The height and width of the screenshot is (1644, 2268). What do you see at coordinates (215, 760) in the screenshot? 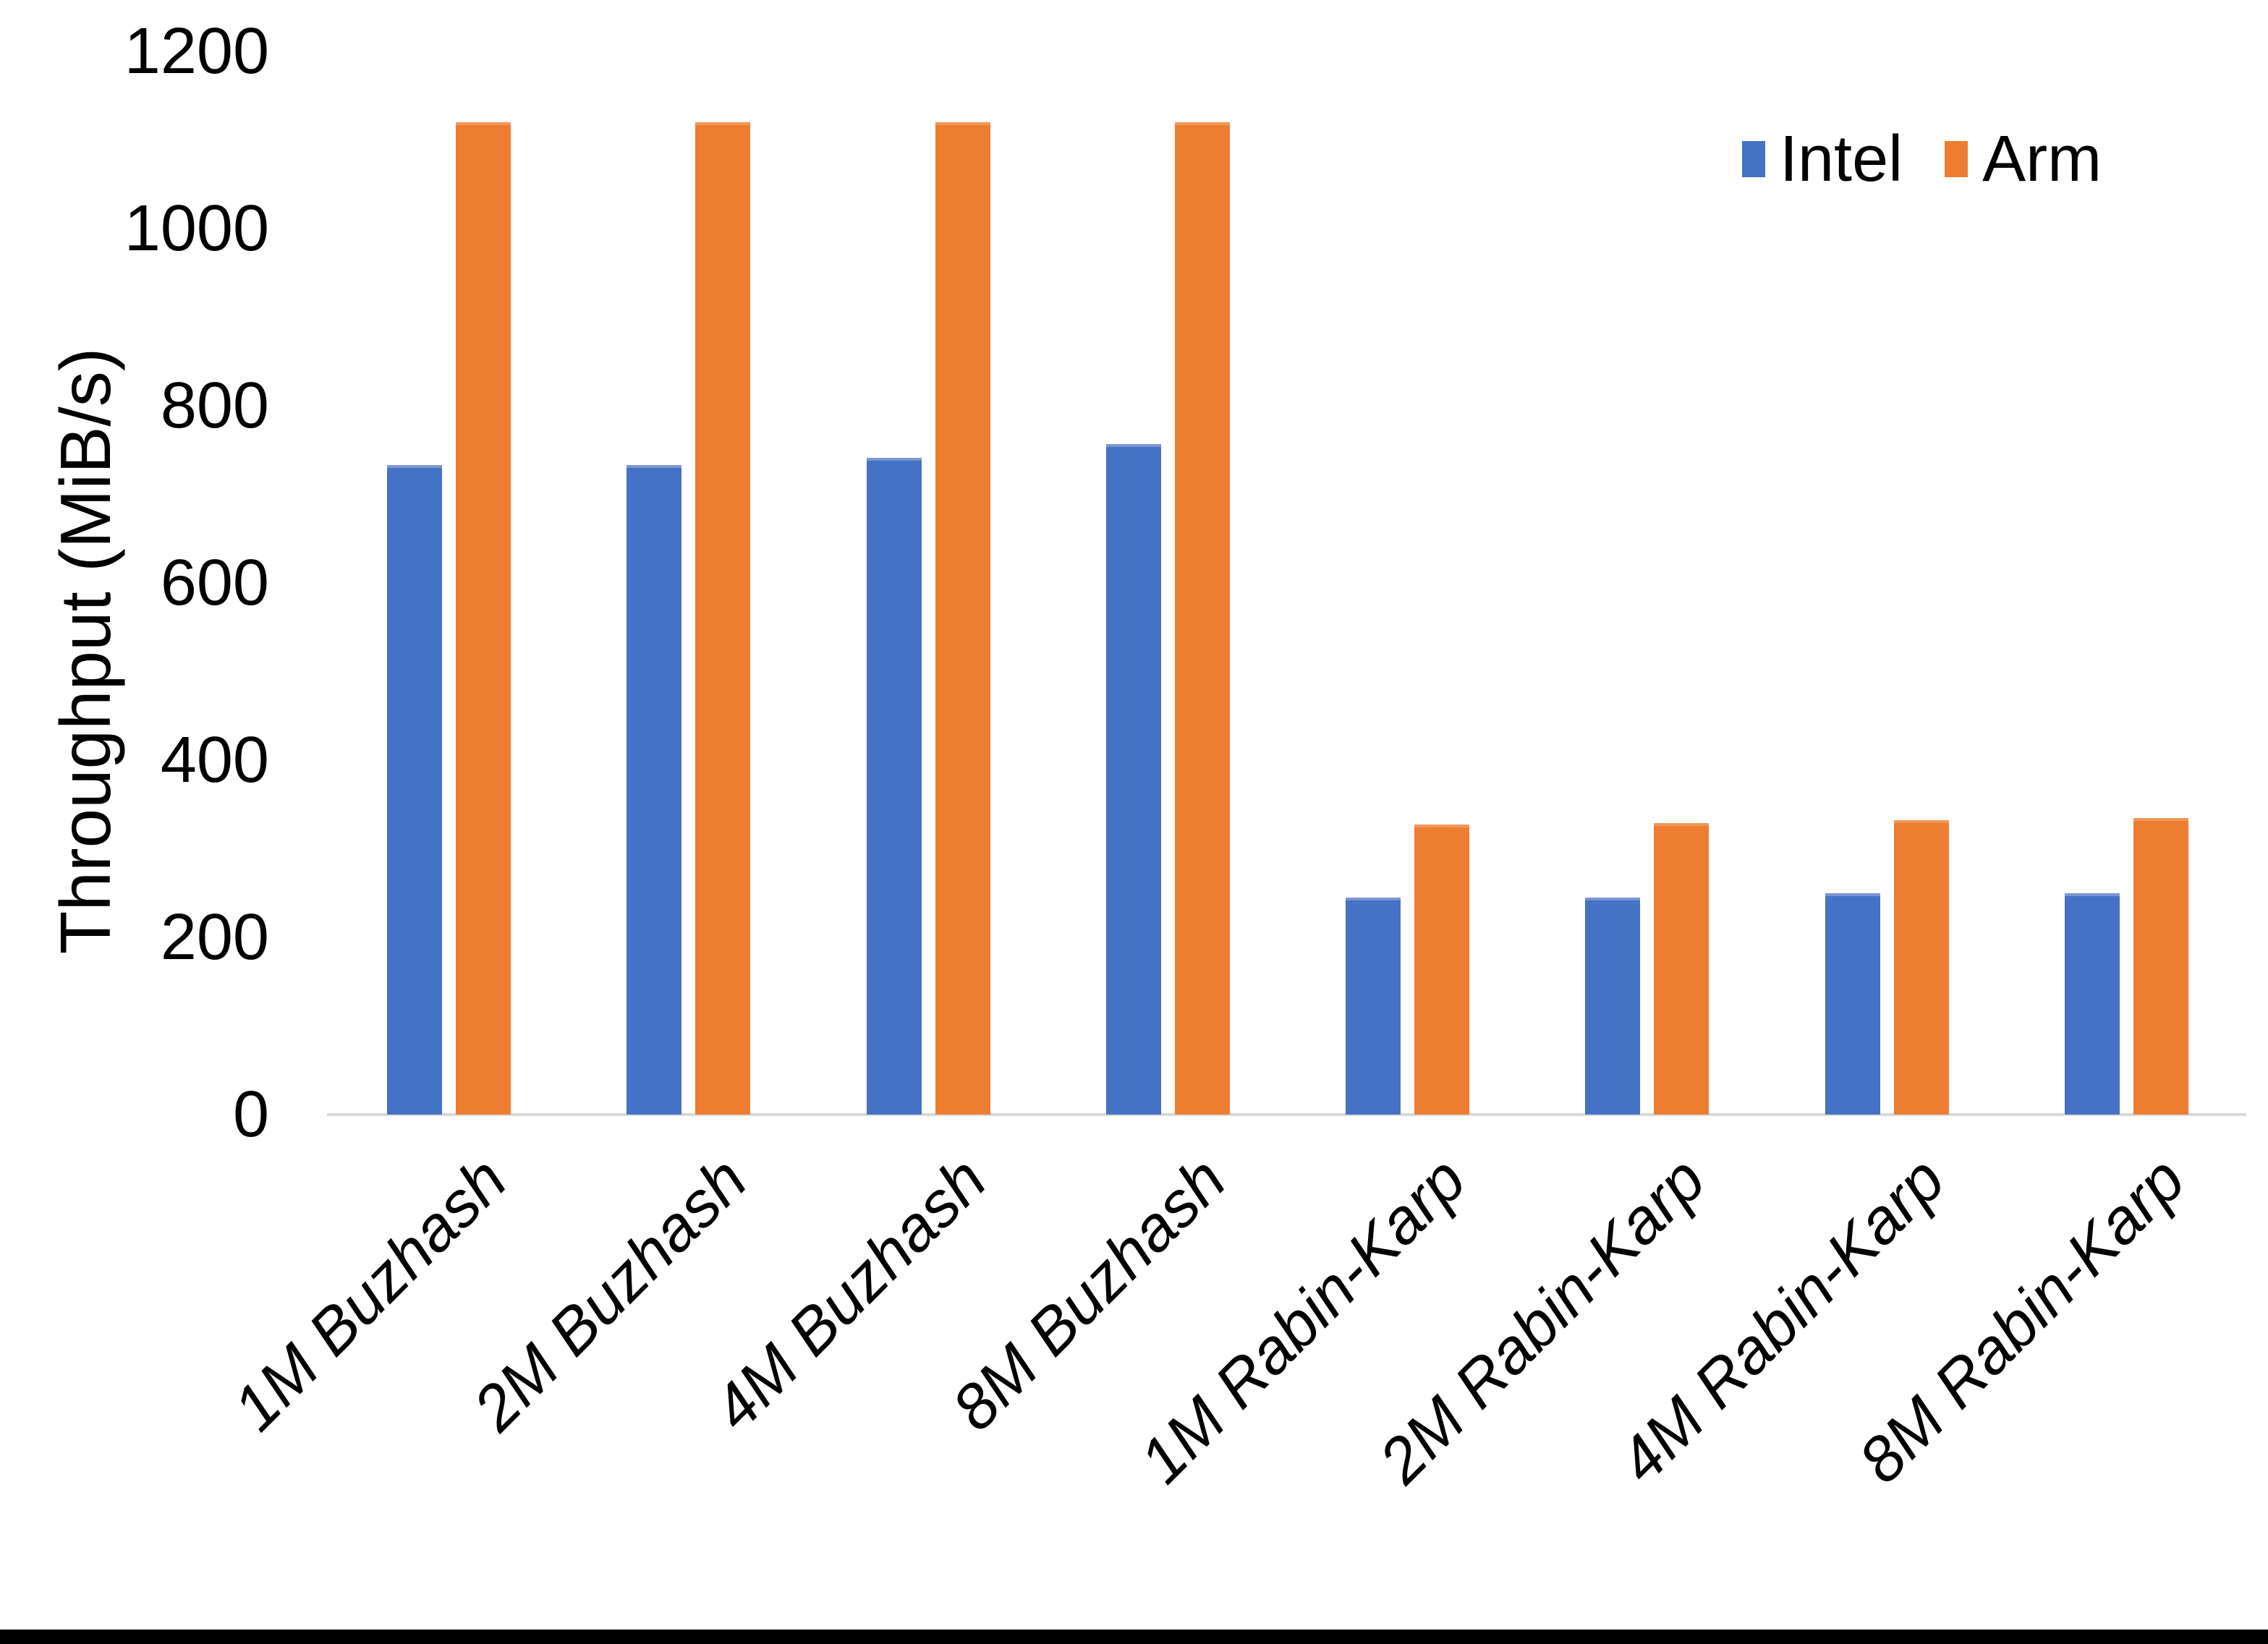
I see `y-tick-label: 400` at bounding box center [215, 760].